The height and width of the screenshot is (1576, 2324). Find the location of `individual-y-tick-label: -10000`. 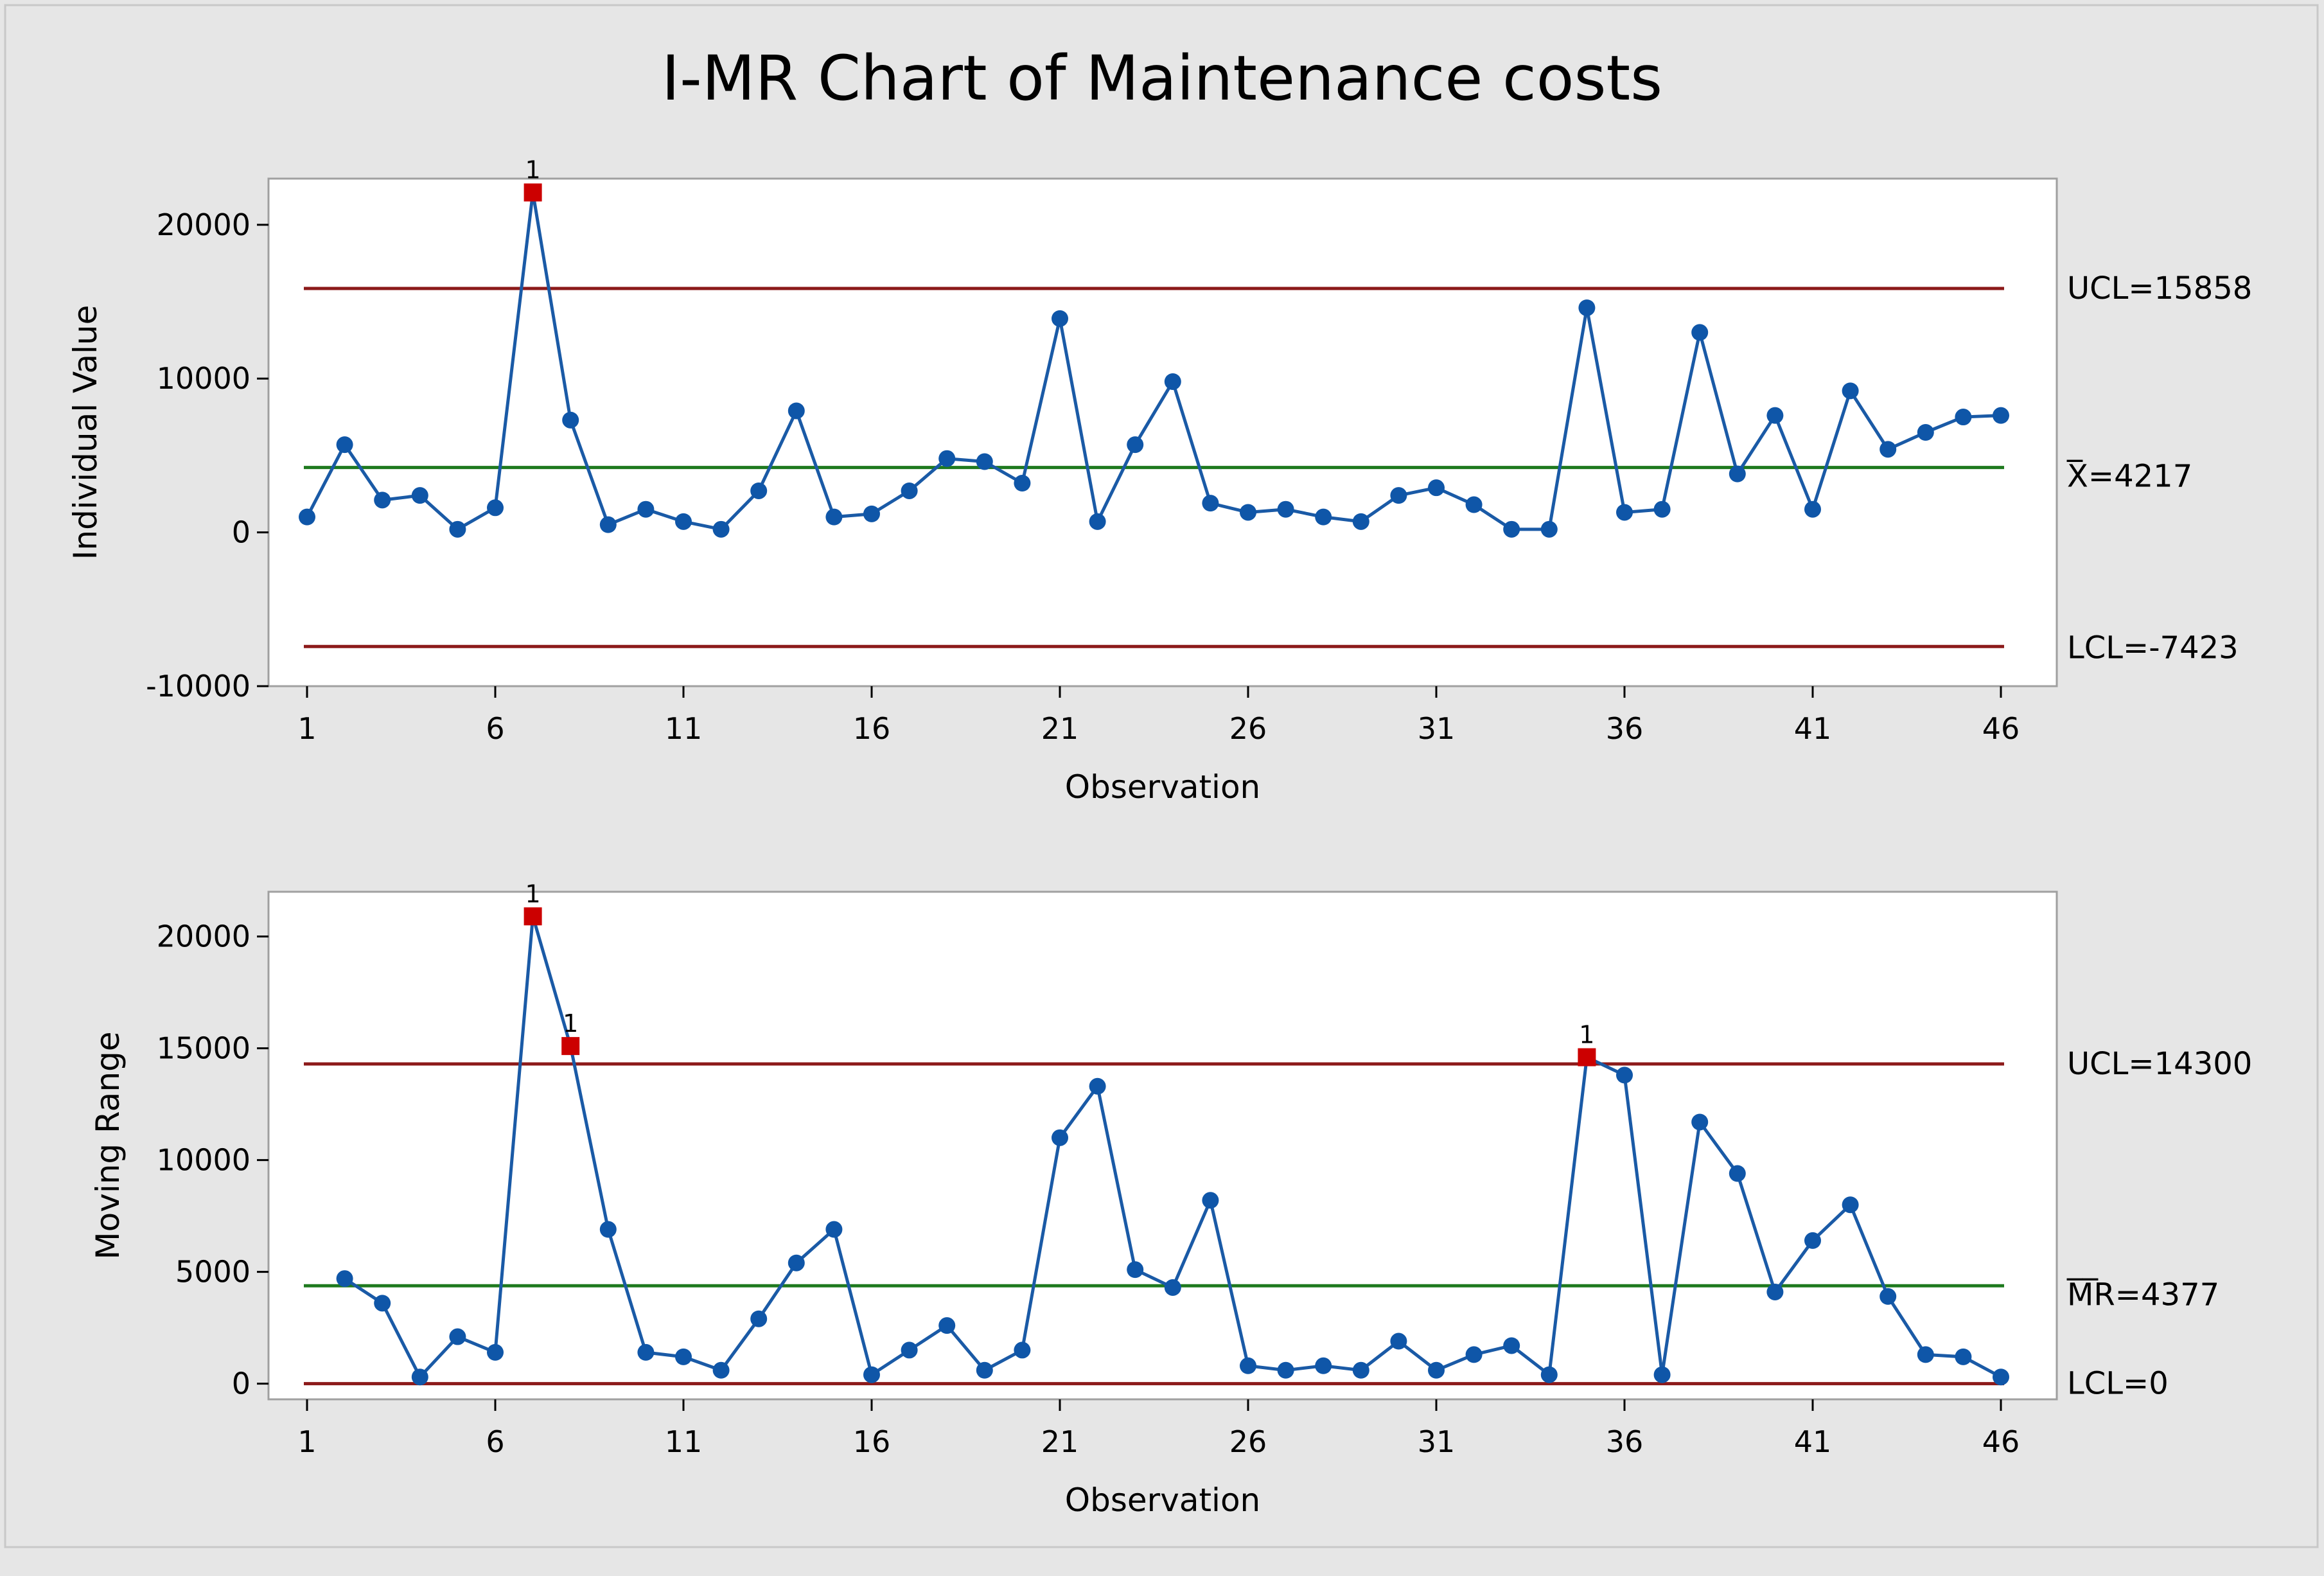

individual-y-tick-label: -10000 is located at coordinates (198, 686).